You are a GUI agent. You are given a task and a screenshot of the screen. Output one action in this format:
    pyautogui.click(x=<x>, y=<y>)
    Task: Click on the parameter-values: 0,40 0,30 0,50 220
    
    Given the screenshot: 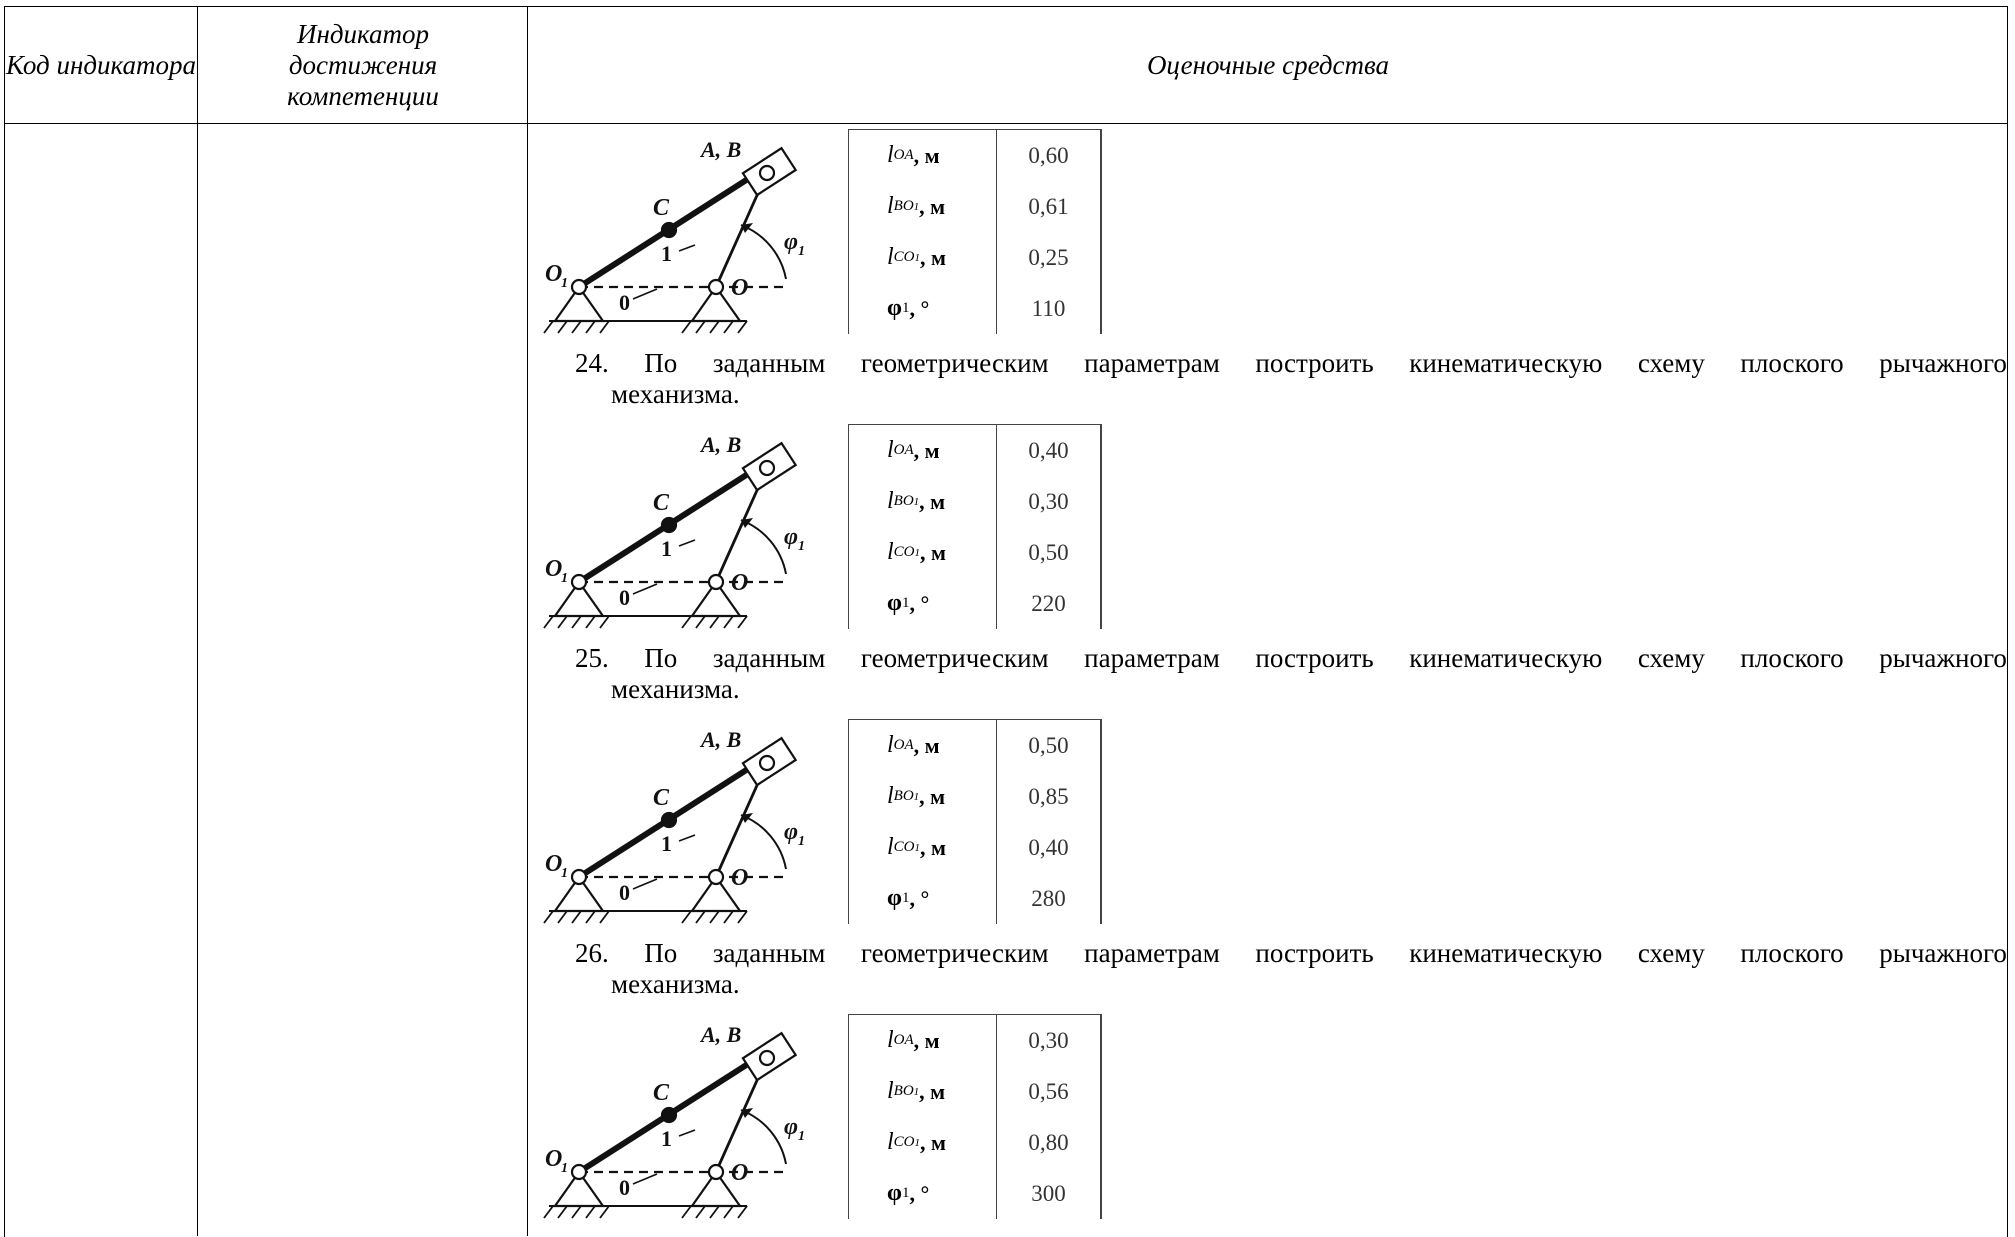 What is the action you would take?
    pyautogui.click(x=1049, y=527)
    